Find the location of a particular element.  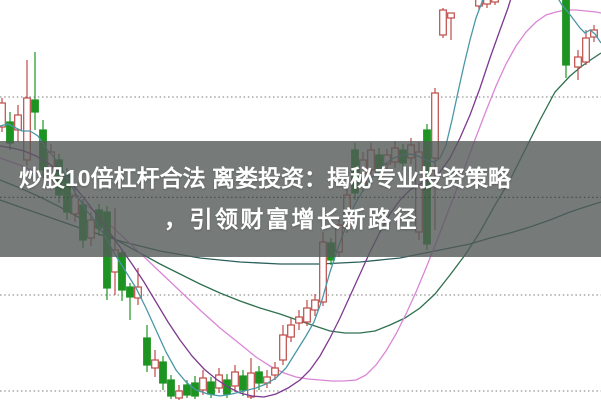

ma-teal-right is located at coordinates (579, 22).